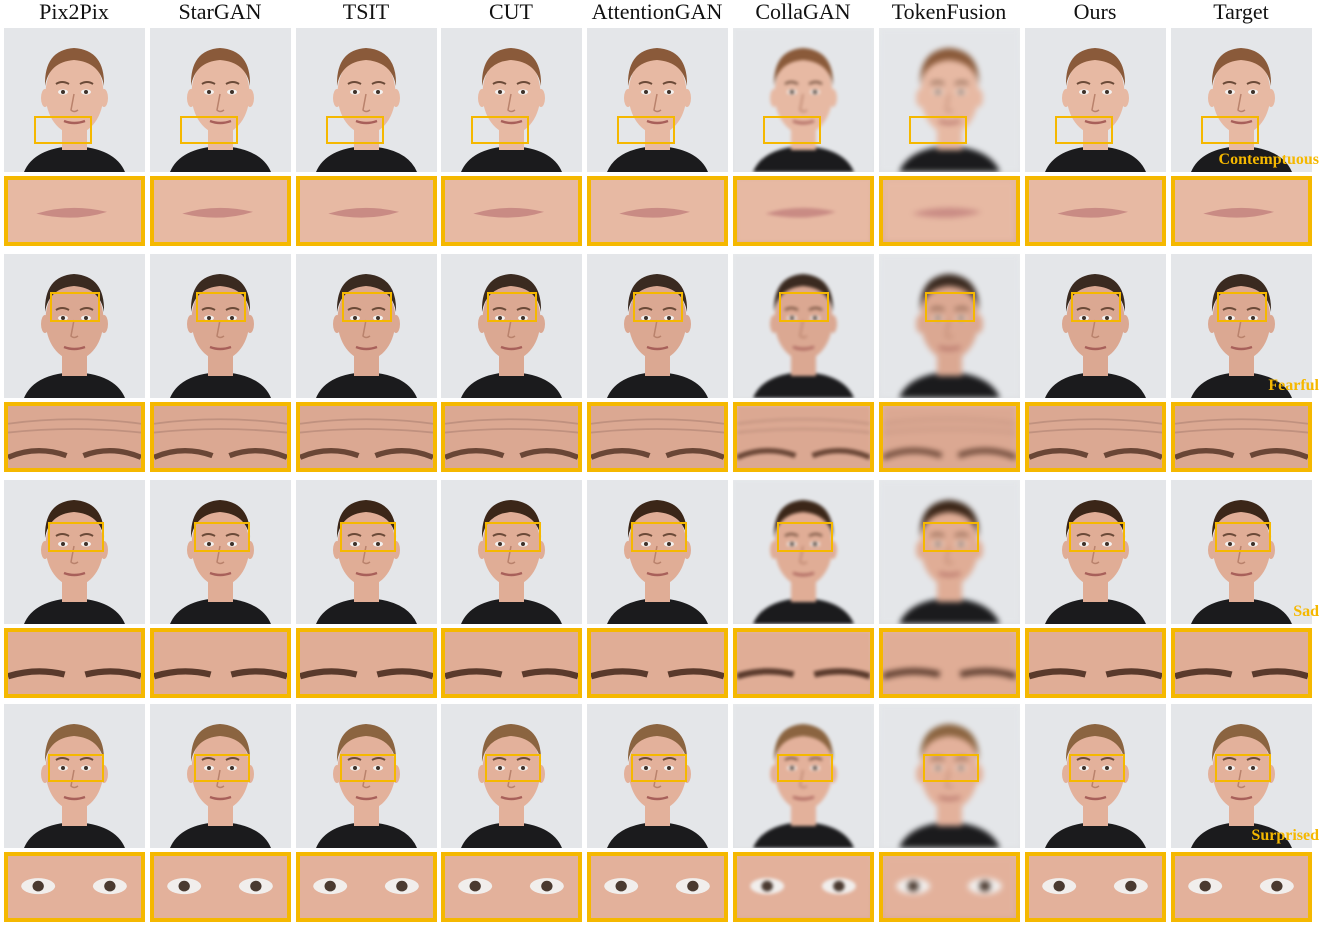 This screenshot has height=926, width=1323. I want to click on column-title-stargan: StarGAN, so click(220, 12).